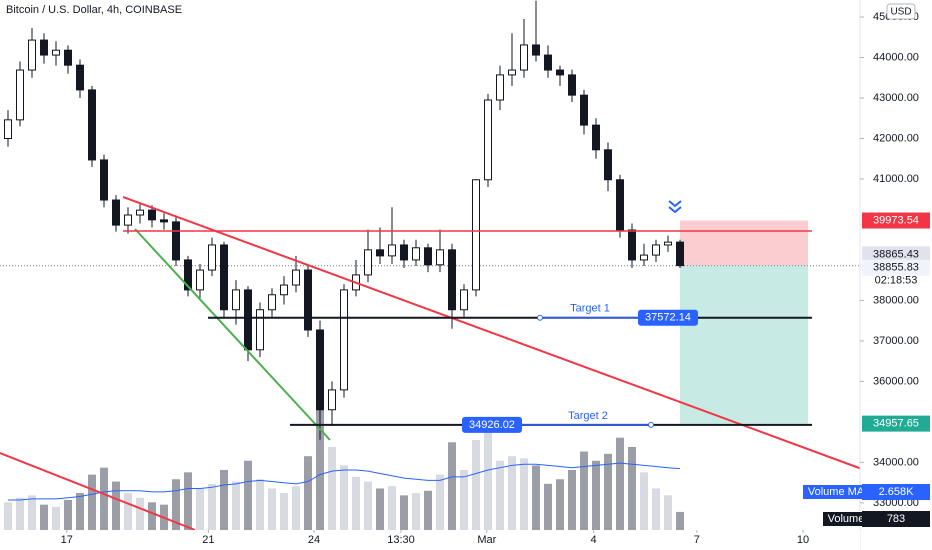 The height and width of the screenshot is (550, 932). I want to click on currency-box, so click(901, 11).